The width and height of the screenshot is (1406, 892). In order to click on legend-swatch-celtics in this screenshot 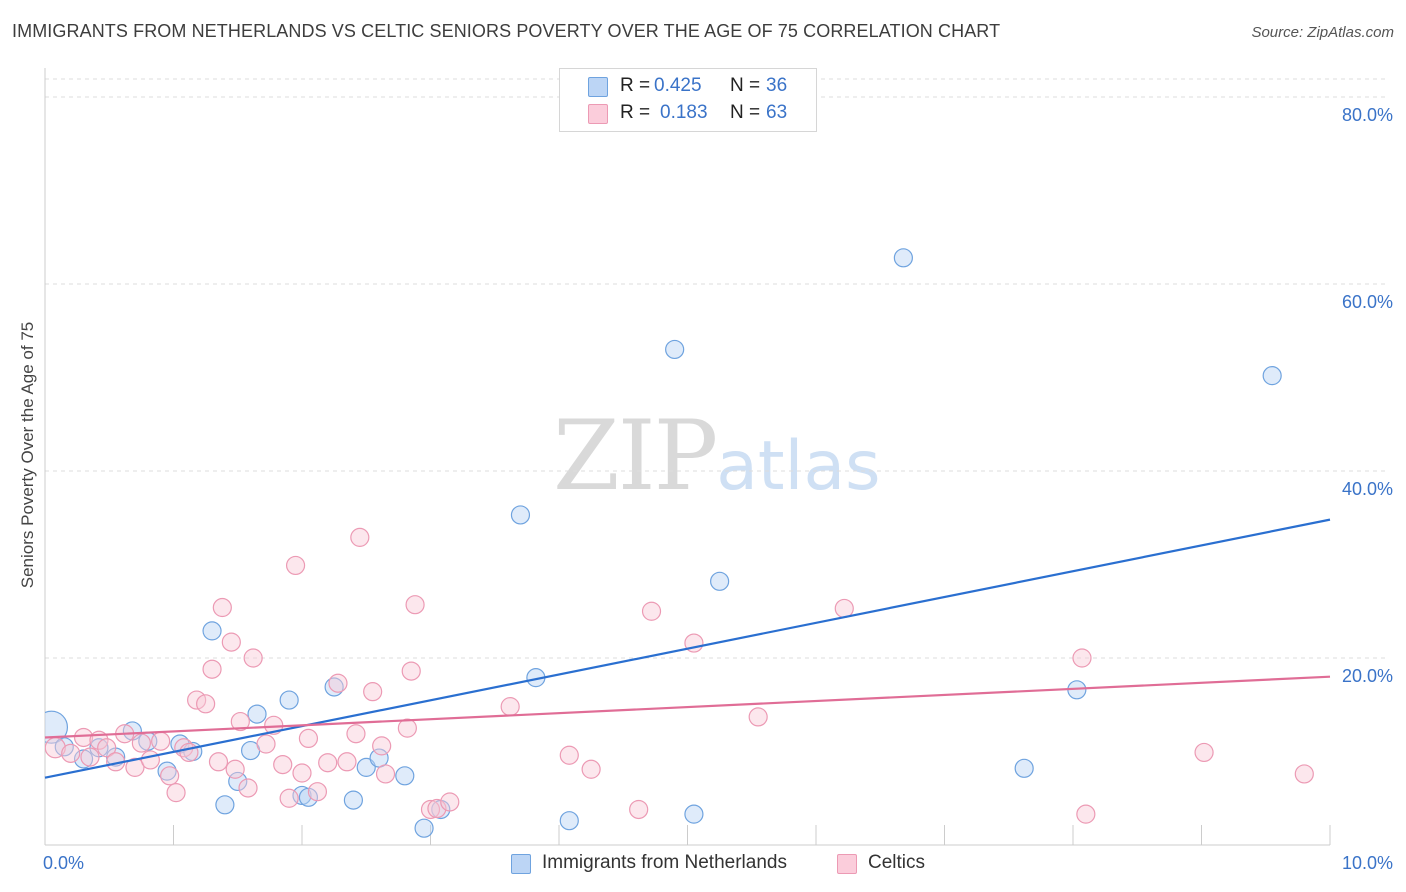, I will do `click(847, 864)`.